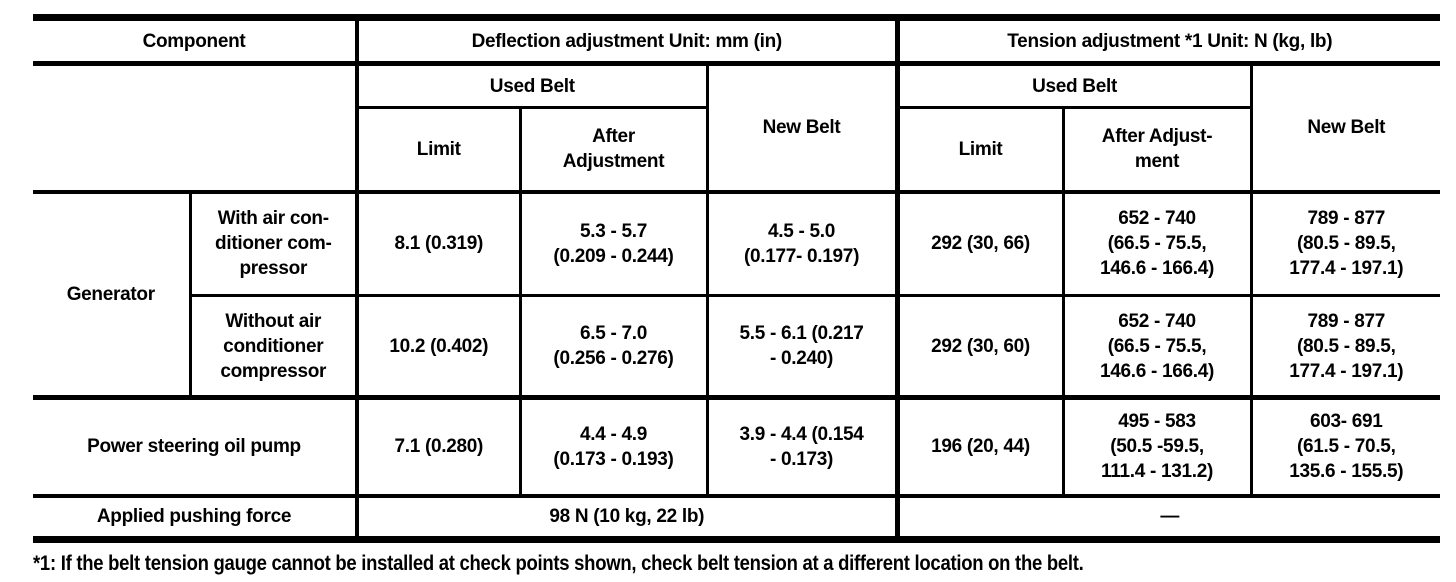 The height and width of the screenshot is (582, 1456). Describe the element at coordinates (614, 244) in the screenshot. I see `cell-with-ac-deflection-after: 5.3 - 5.7 (0.209 - 0.244)` at that location.